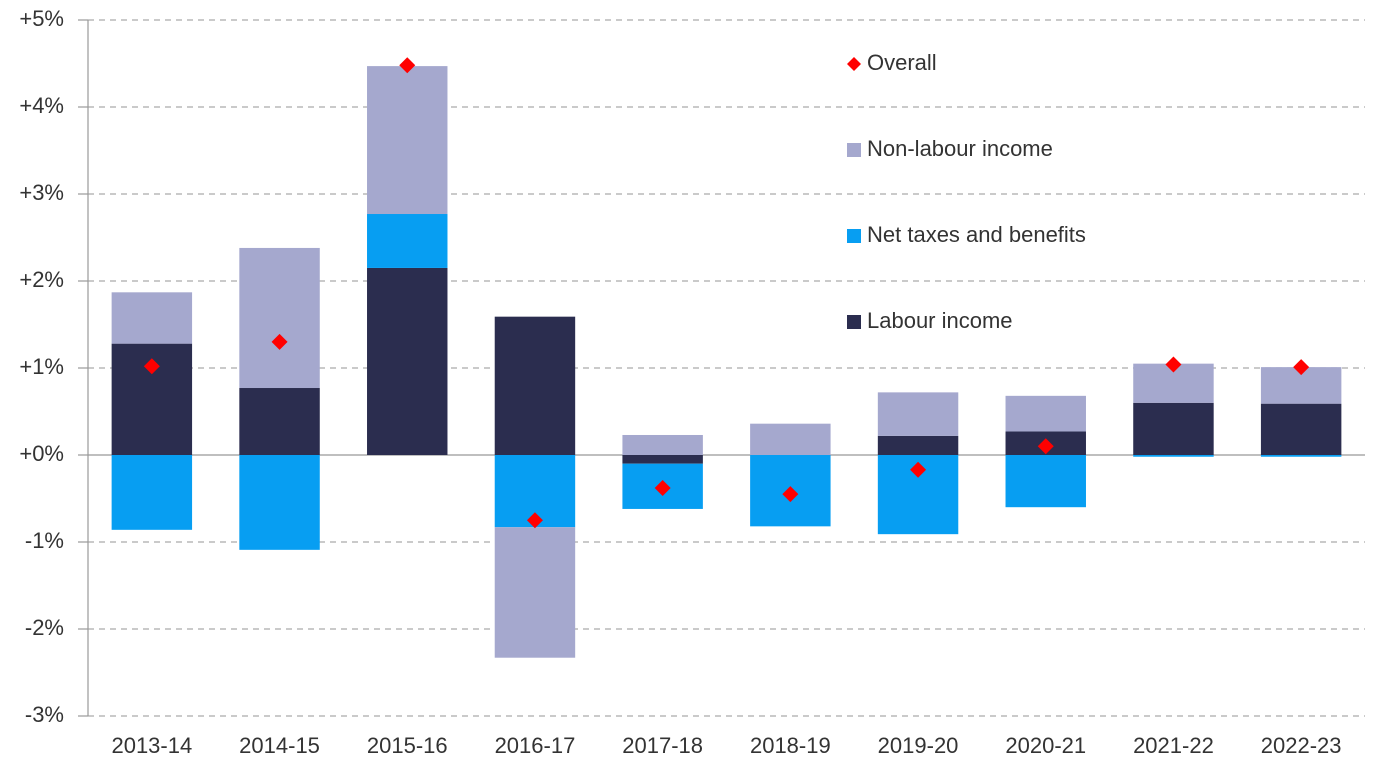  I want to click on x-tick-label: 2021-22, so click(1173, 745).